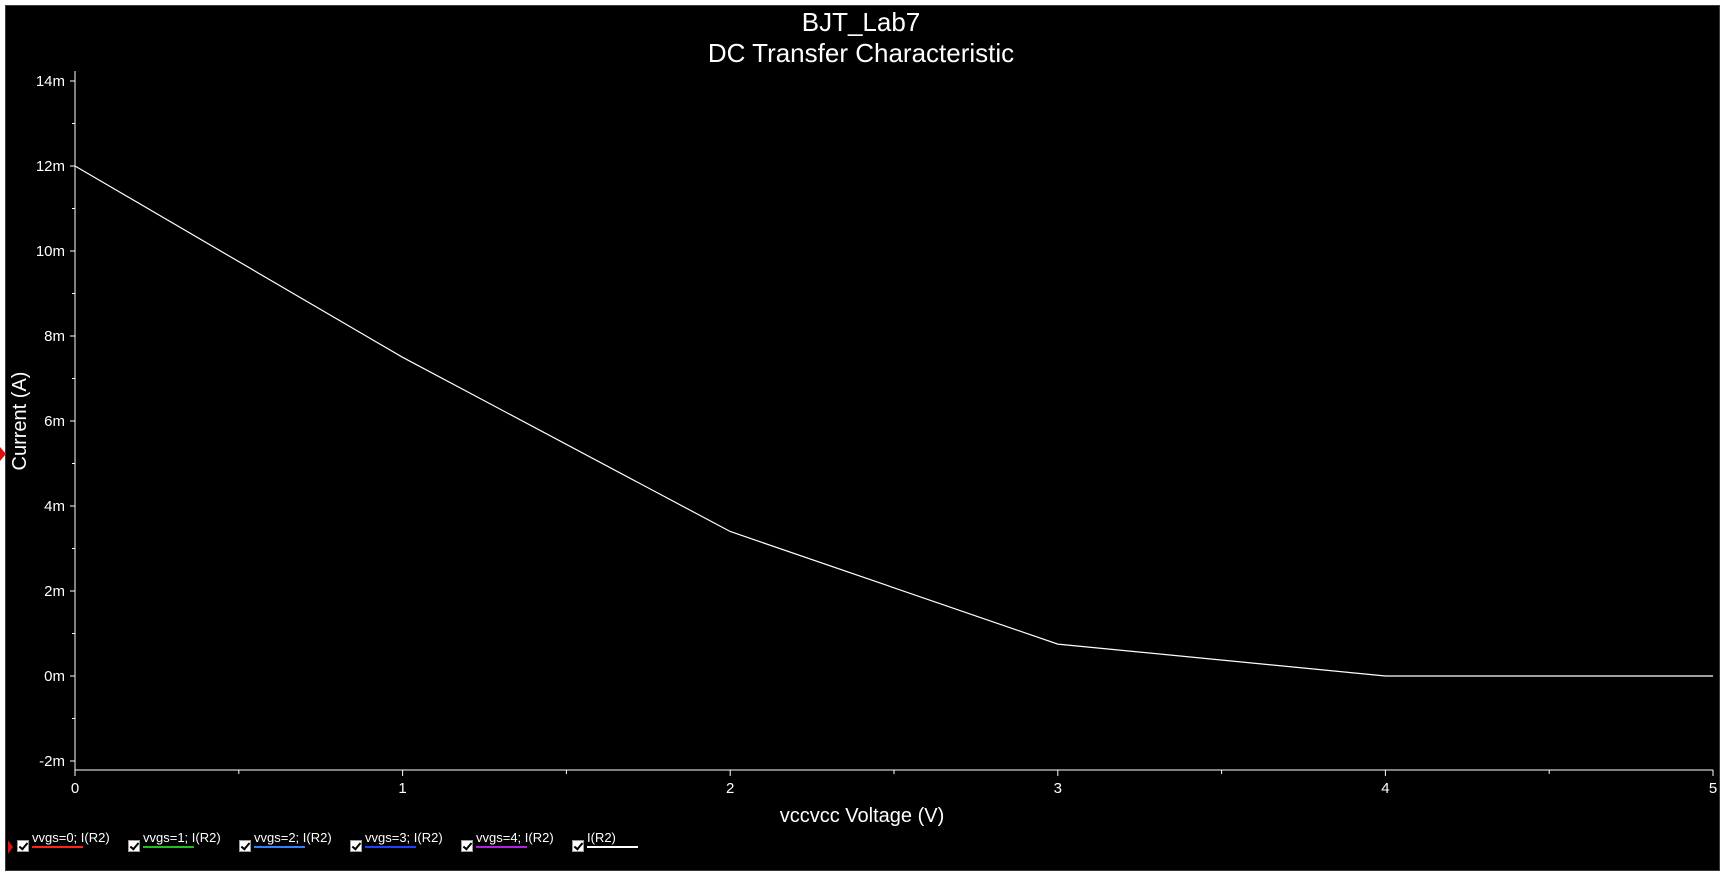 This screenshot has width=1721, height=872. Describe the element at coordinates (293, 837) in the screenshot. I see `legend-label: vvgs=2; I(R2)` at that location.